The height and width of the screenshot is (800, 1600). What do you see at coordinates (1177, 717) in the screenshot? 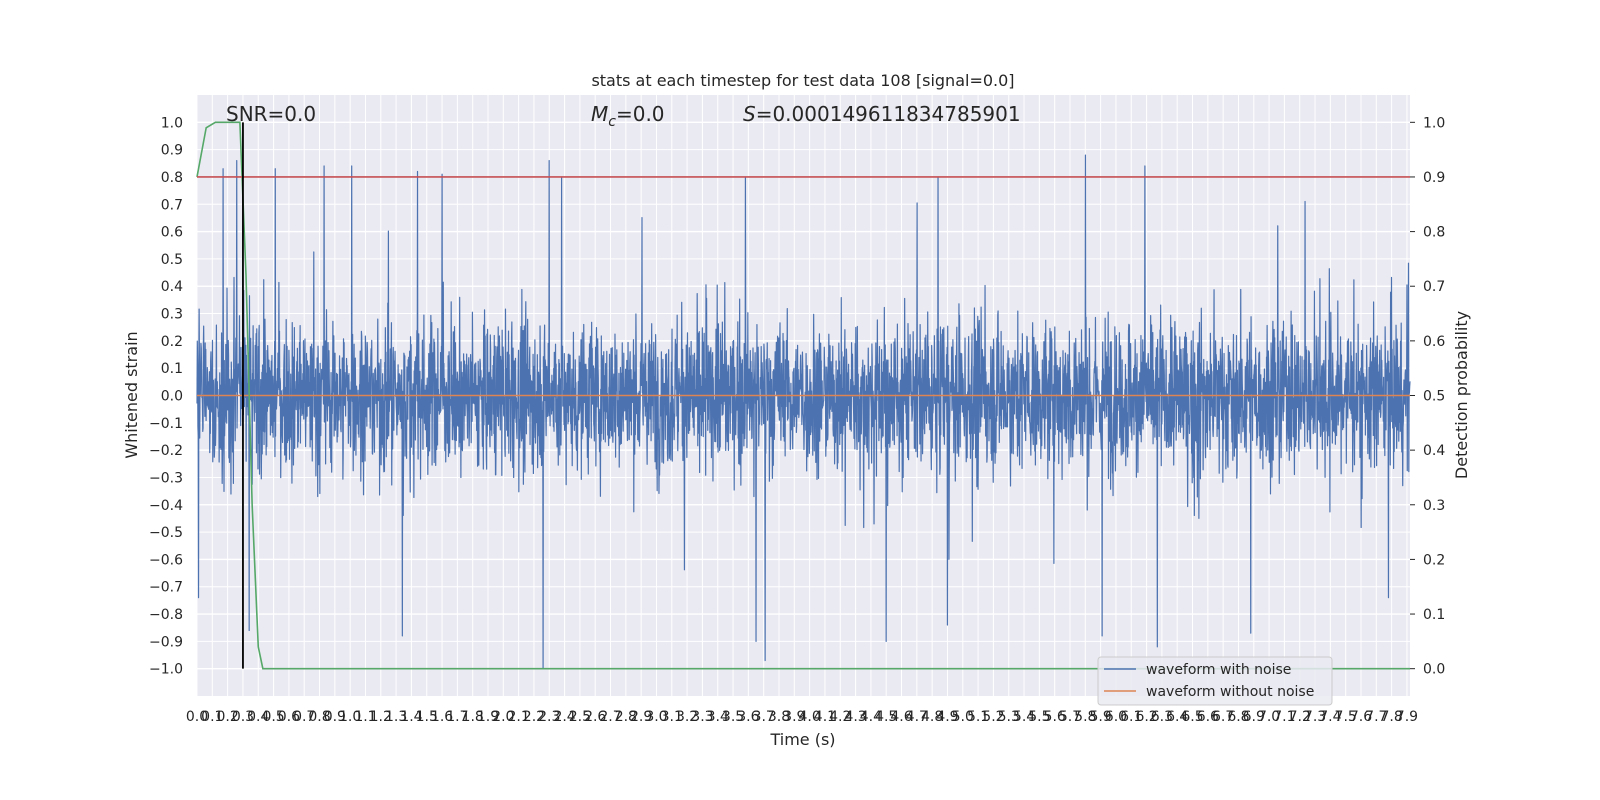
I see `x-tick-label: 6.4` at bounding box center [1177, 717].